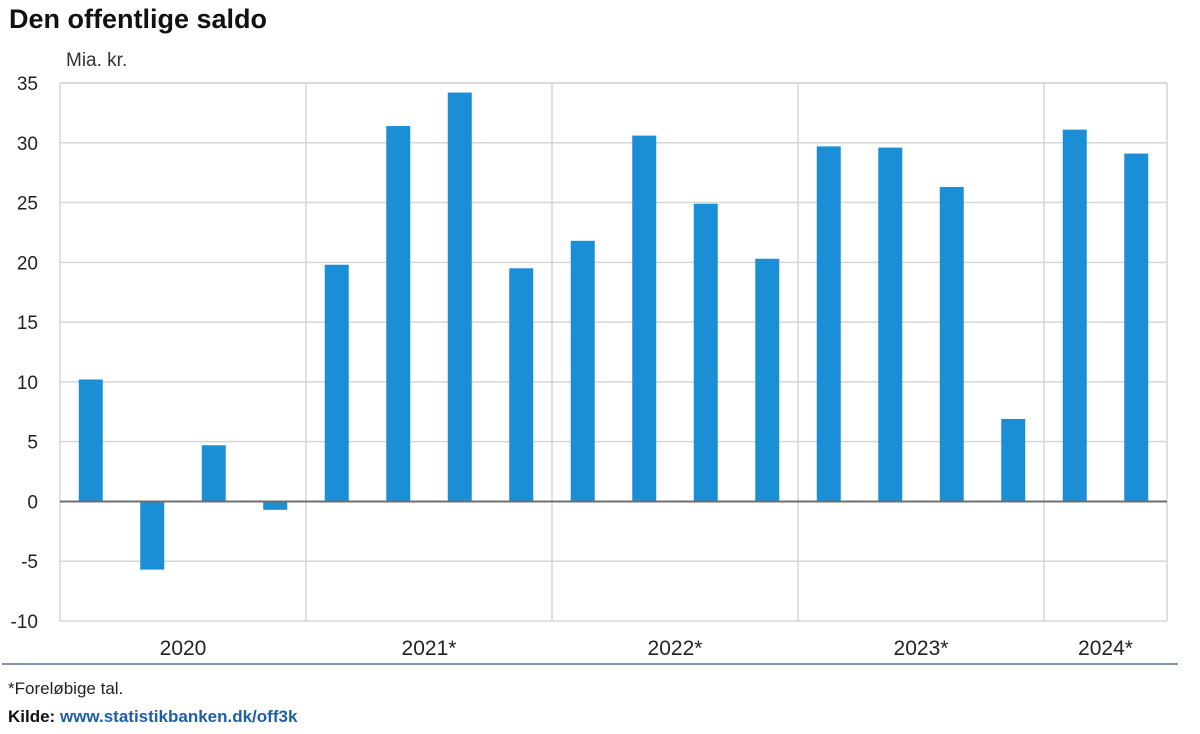 Image resolution: width=1200 pixels, height=734 pixels. I want to click on y-tick-label: 25, so click(27, 204).